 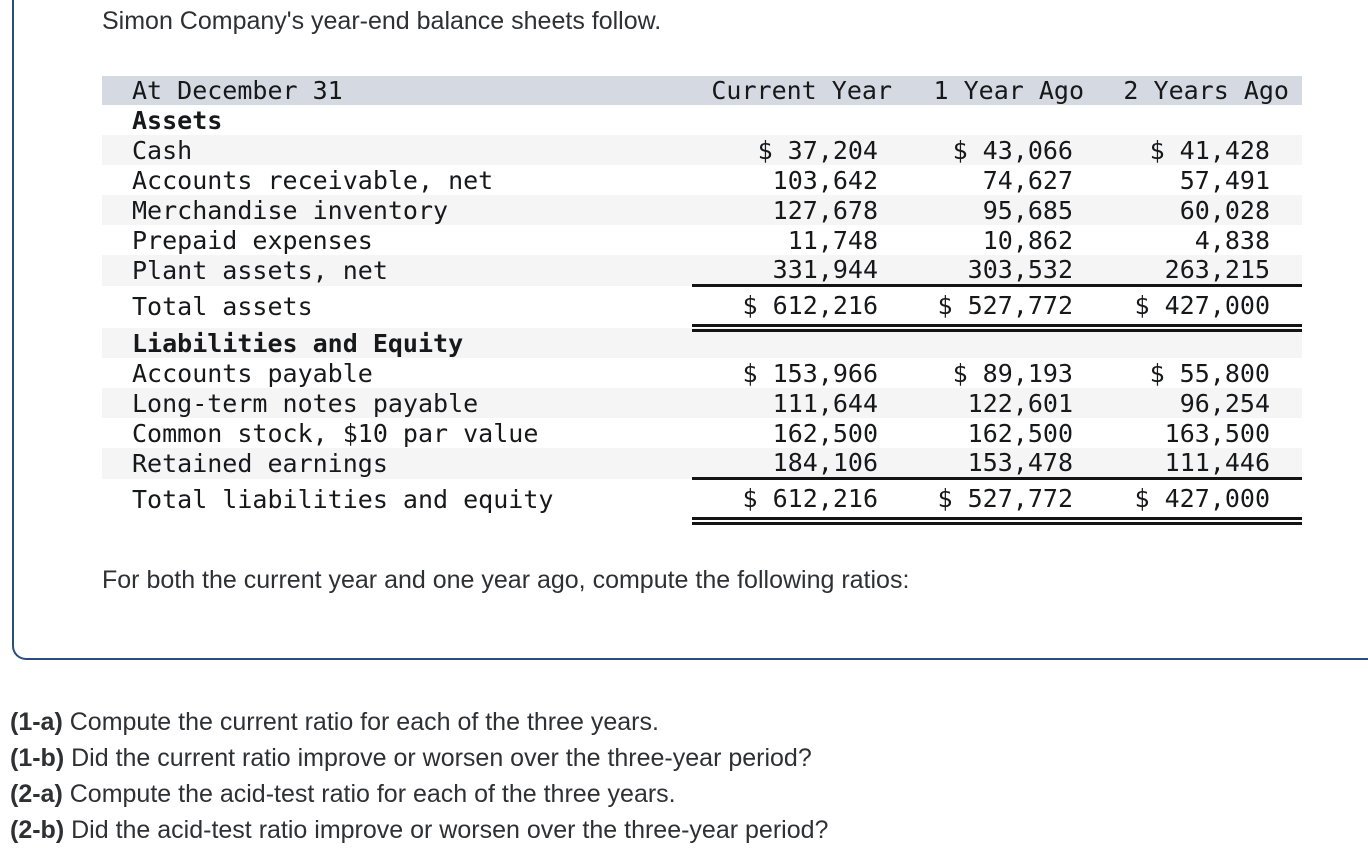 What do you see at coordinates (825, 180) in the screenshot?
I see `row-value: 103,642` at bounding box center [825, 180].